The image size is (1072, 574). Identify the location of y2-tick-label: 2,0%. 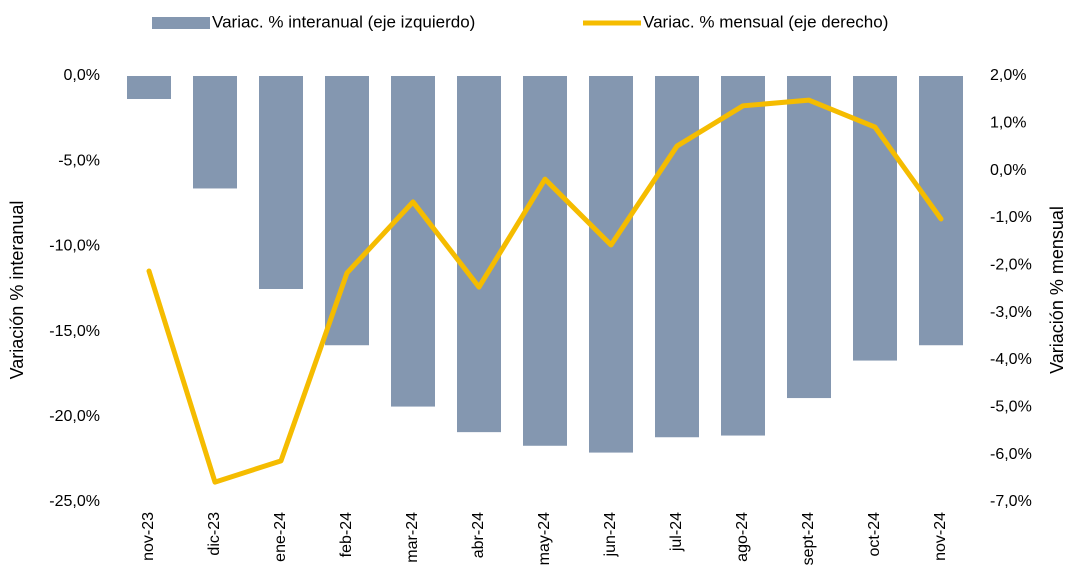
(1008, 75).